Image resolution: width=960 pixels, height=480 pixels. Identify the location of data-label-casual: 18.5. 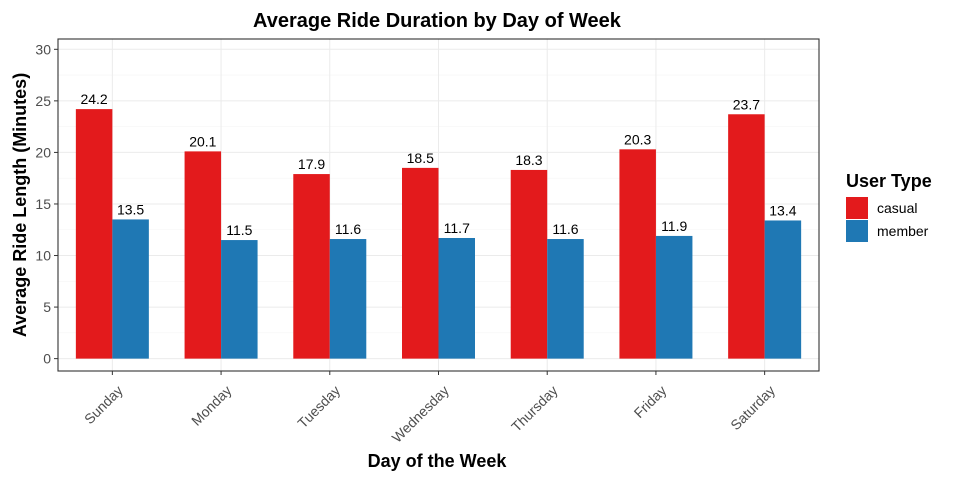
(420, 158).